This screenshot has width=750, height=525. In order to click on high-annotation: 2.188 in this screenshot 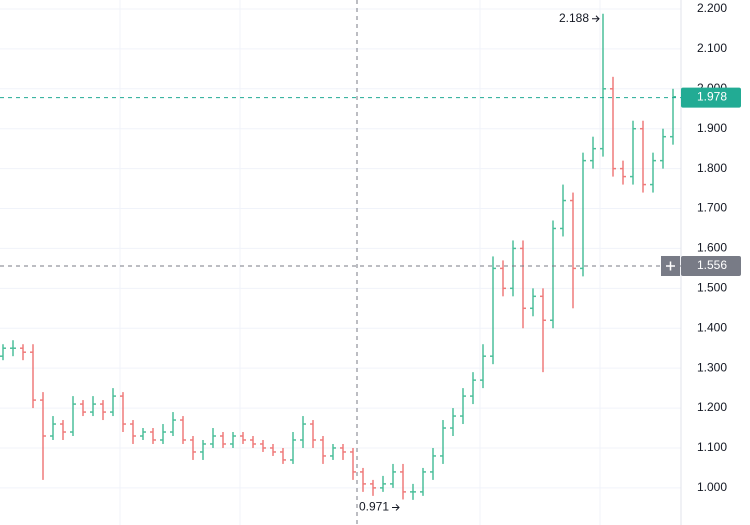, I will do `click(574, 18)`.